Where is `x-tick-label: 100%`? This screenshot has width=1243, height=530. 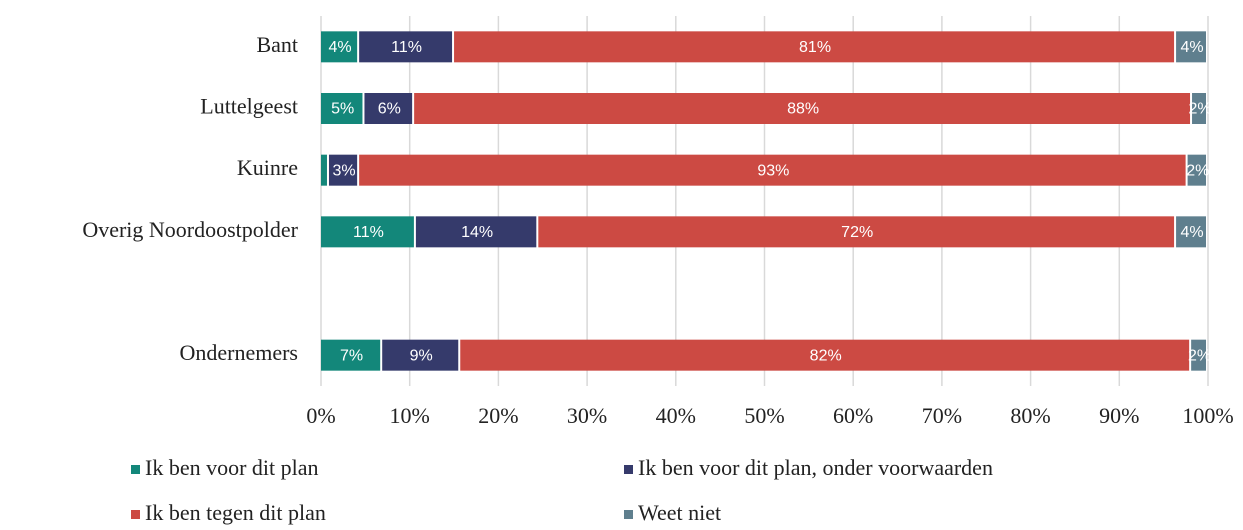 x-tick-label: 100% is located at coordinates (1207, 415).